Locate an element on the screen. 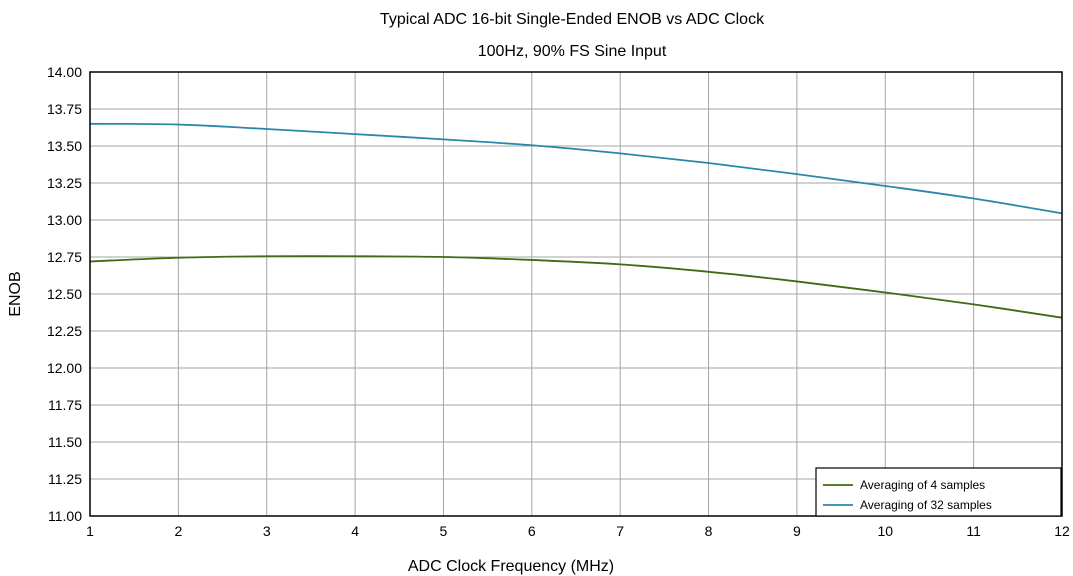 This screenshot has width=1073, height=576. x-tick-label: 9 is located at coordinates (797, 531).